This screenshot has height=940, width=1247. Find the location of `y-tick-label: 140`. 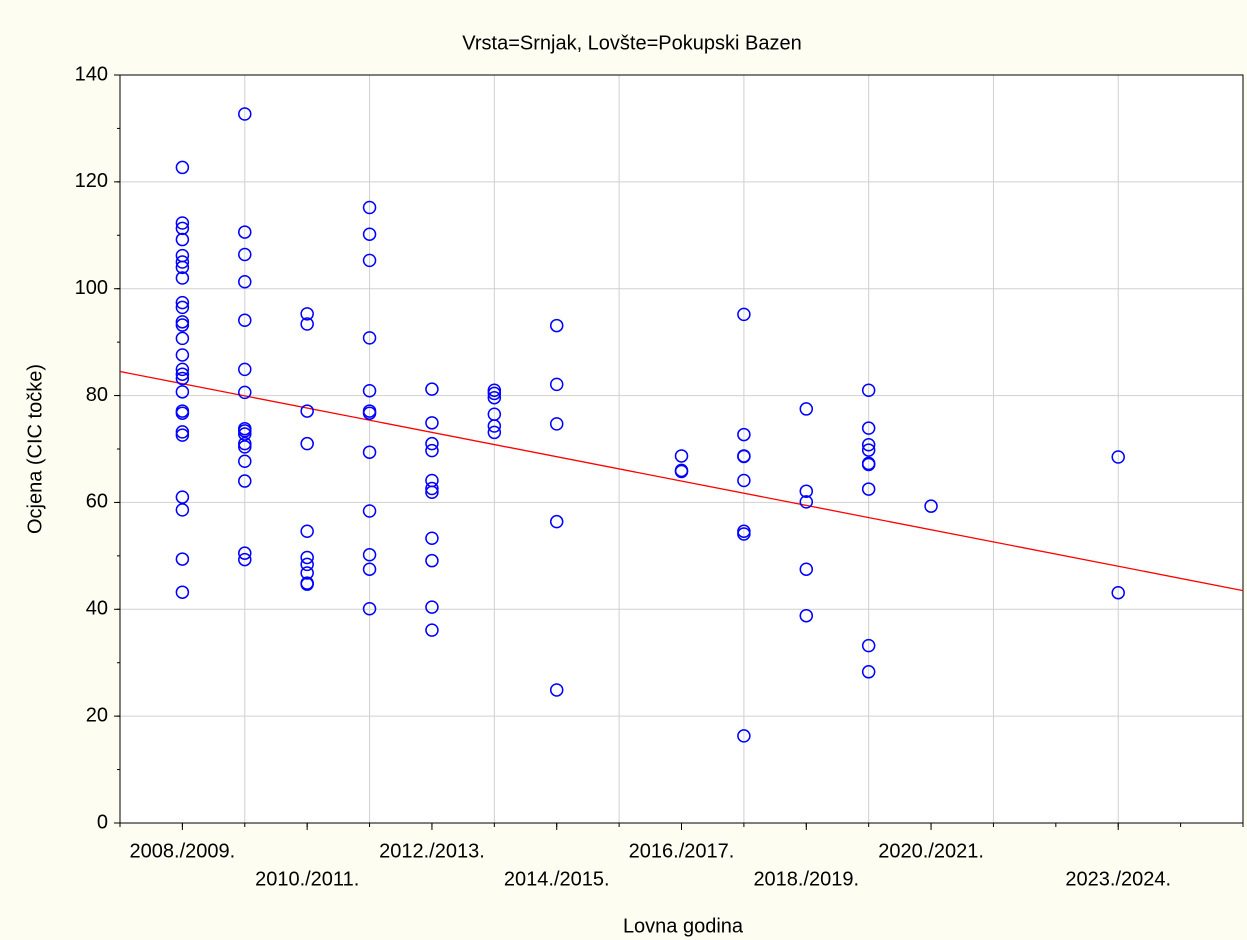

y-tick-label: 140 is located at coordinates (91, 74).